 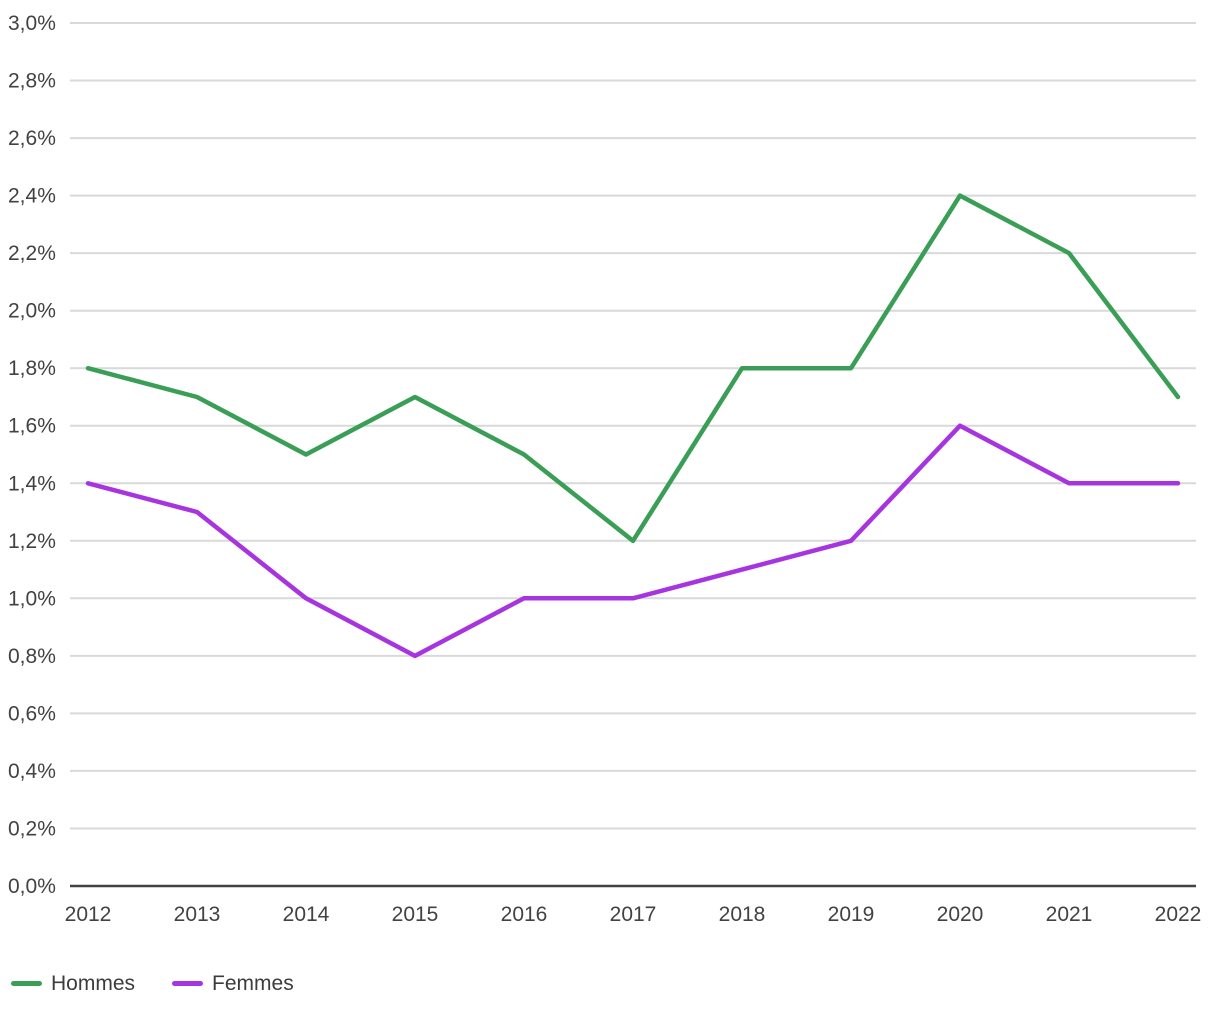 What do you see at coordinates (306, 914) in the screenshot?
I see `x-axis-tick-label: 2014` at bounding box center [306, 914].